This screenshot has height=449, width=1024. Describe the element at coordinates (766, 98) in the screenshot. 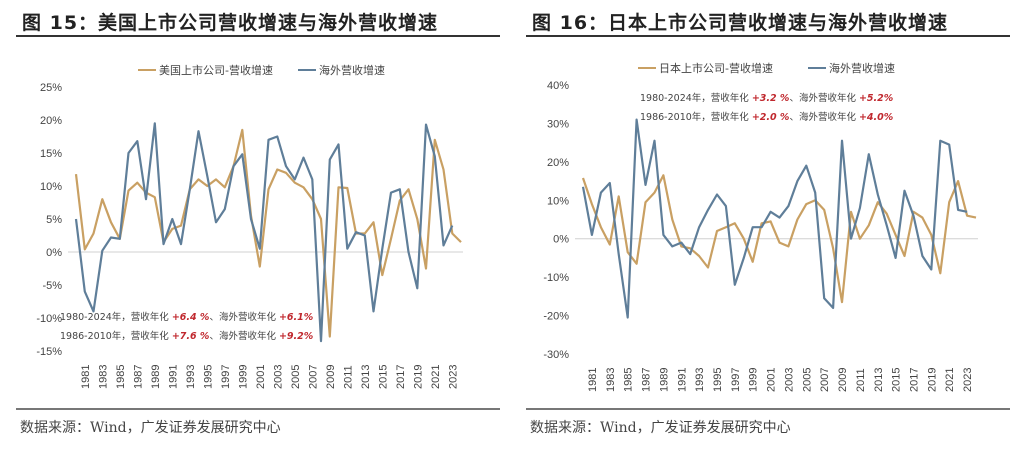

I see `annotation-text: 1980-2024年，营收年化 +3.2 %、海外营收年化 +5.2%` at that location.